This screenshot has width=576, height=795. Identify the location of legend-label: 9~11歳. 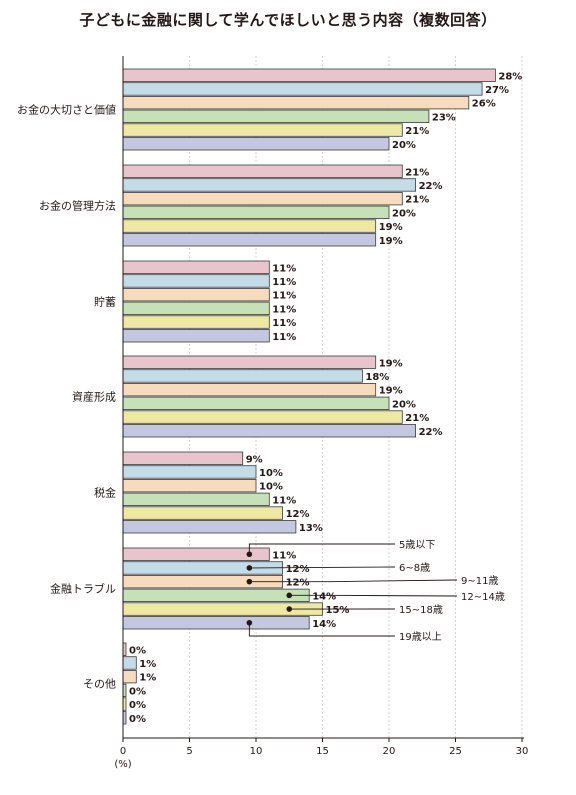
(479, 581).